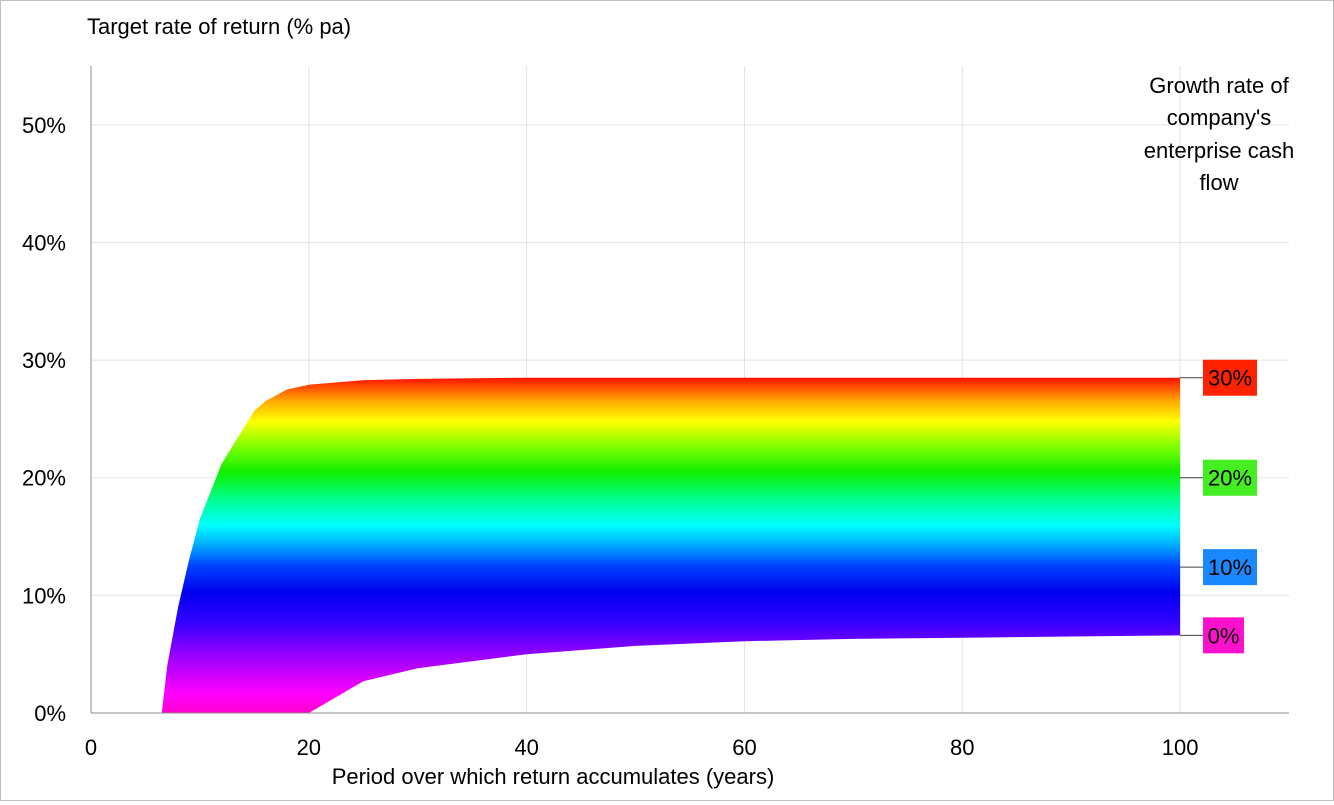 This screenshot has width=1334, height=805. I want to click on y-tick-label: 50%, so click(44, 125).